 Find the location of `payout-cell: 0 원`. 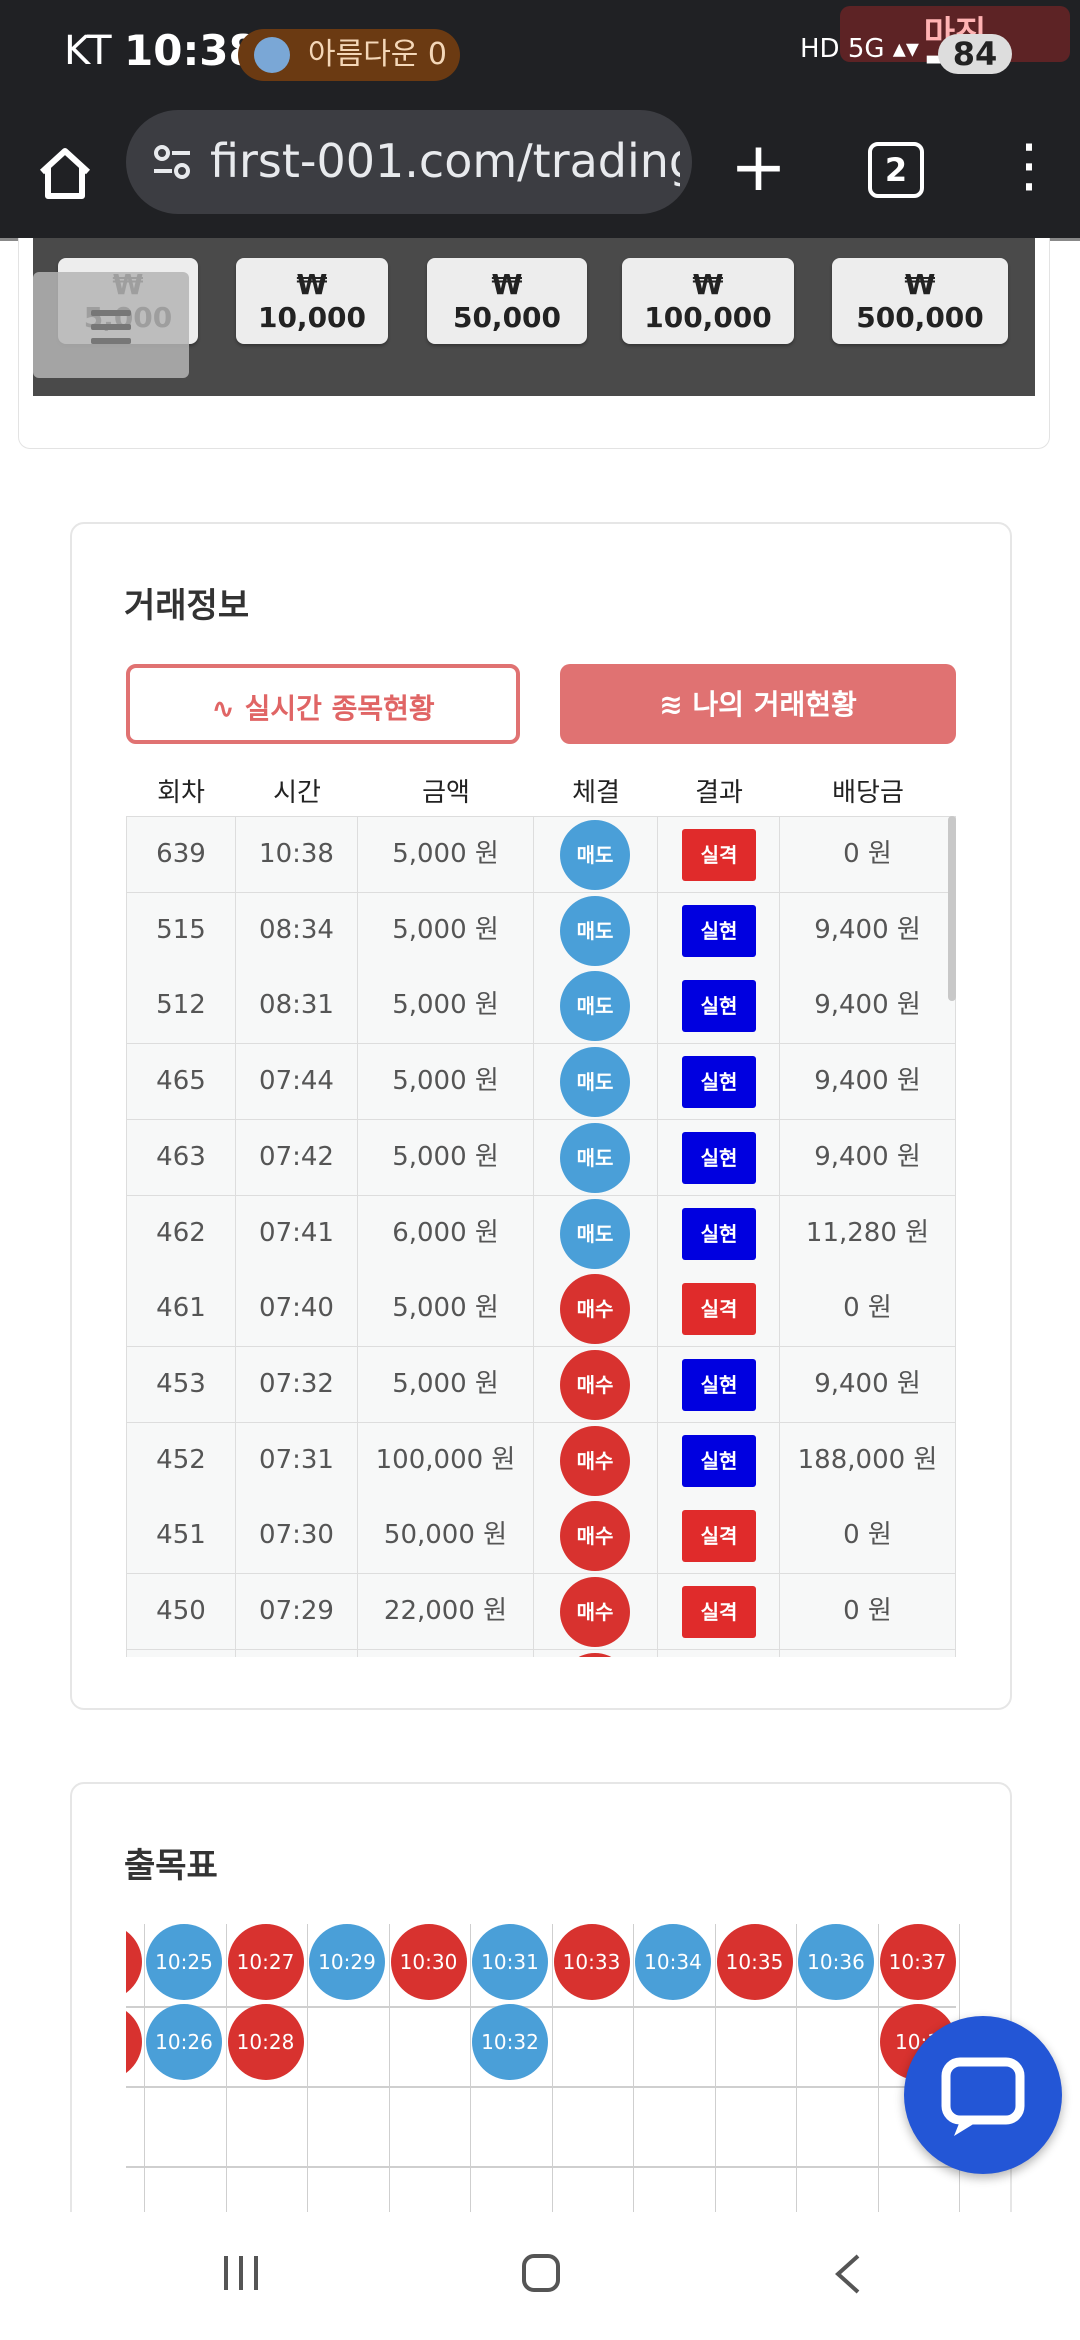

payout-cell: 0 원 is located at coordinates (868, 1536).